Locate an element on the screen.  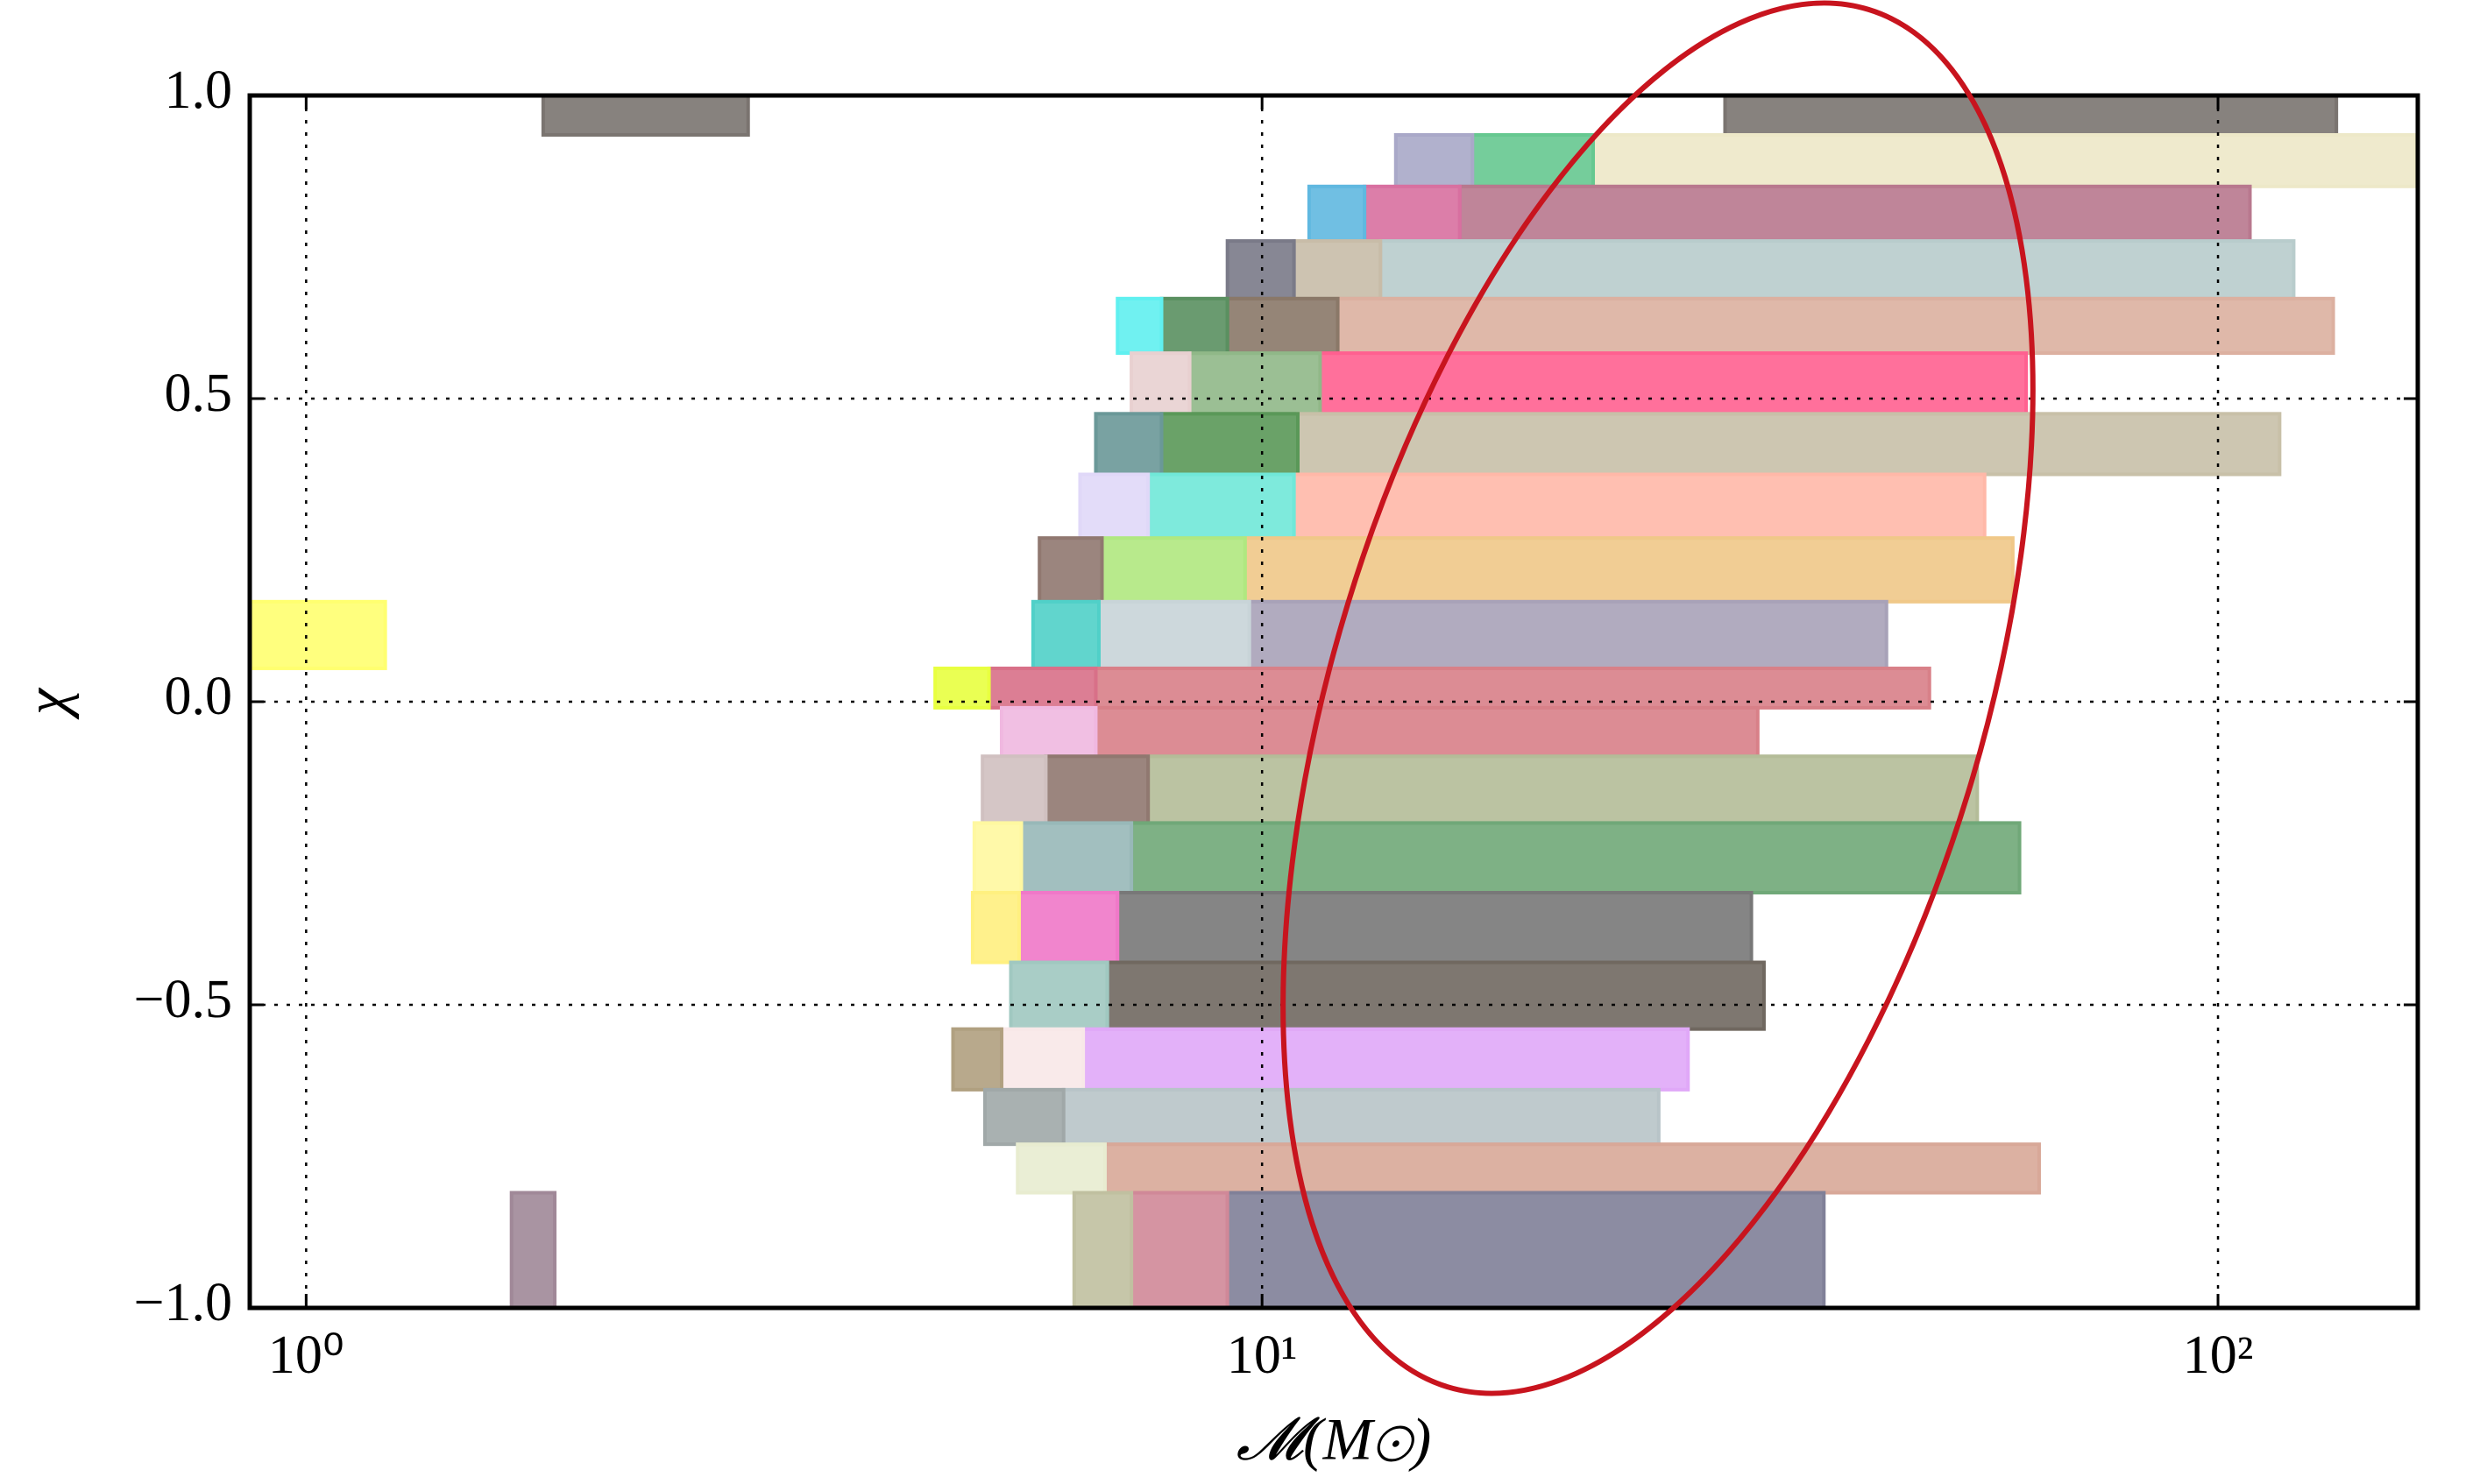
x-tick-label: 10⁰ is located at coordinates (306, 1355).